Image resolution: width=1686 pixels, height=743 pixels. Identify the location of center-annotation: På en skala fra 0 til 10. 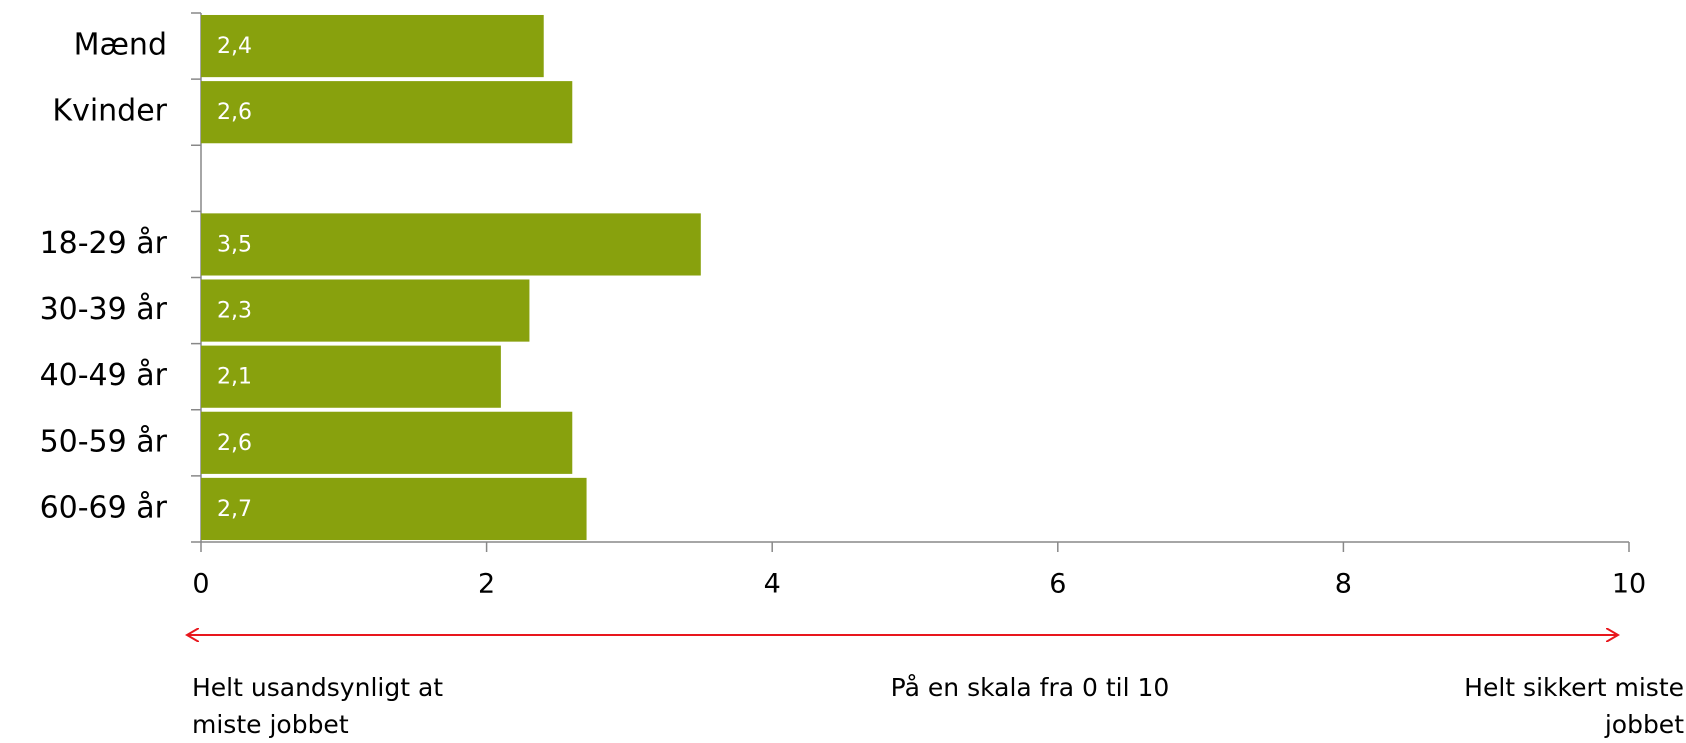
(1030, 687).